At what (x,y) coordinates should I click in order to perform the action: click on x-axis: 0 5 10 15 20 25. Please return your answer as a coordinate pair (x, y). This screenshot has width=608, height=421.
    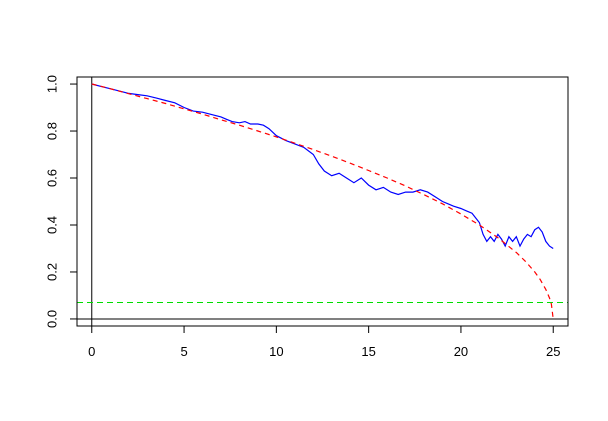
    Looking at the image, I should click on (324, 342).